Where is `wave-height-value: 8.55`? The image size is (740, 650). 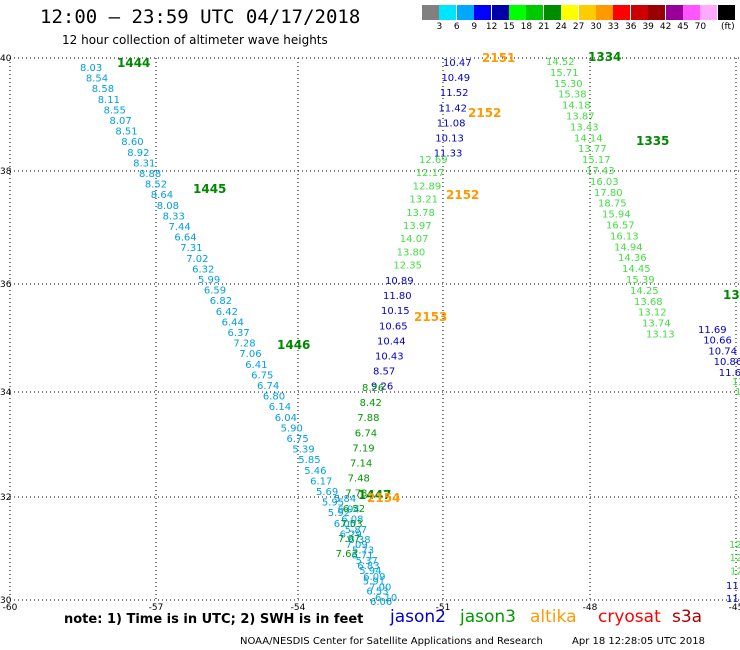
wave-height-value: 8.55 is located at coordinates (115, 110).